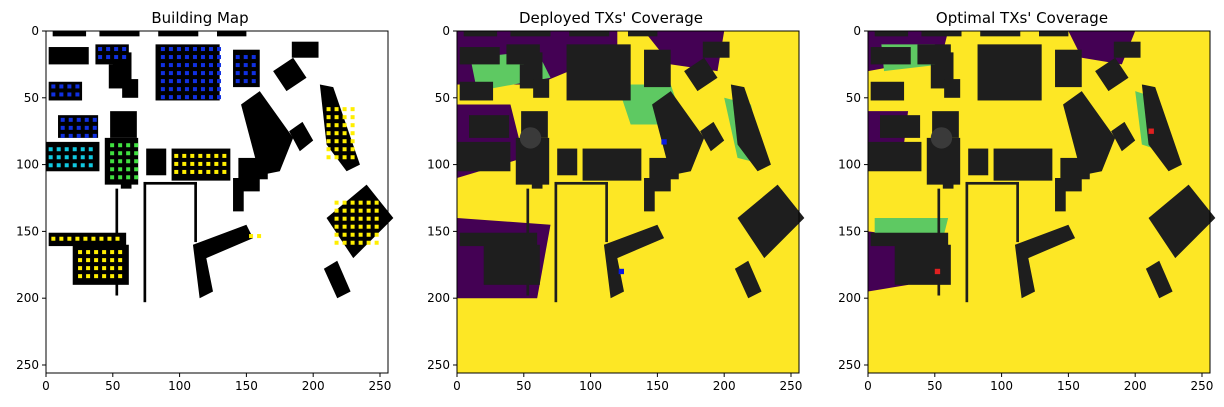 This screenshot has width=1224, height=407. Describe the element at coordinates (868, 386) in the screenshot. I see `x-tick-label: 0` at that location.